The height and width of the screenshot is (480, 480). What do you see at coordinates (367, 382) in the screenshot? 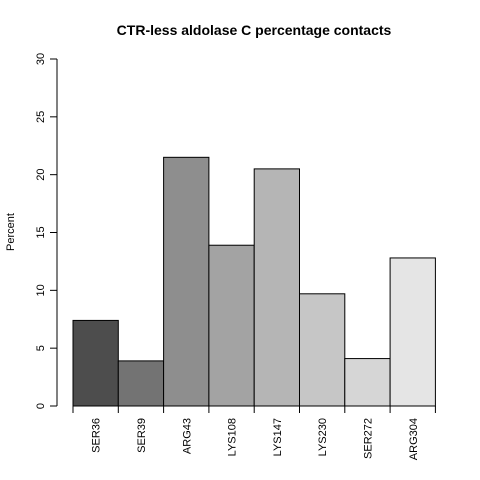
I see `bar-ser272` at bounding box center [367, 382].